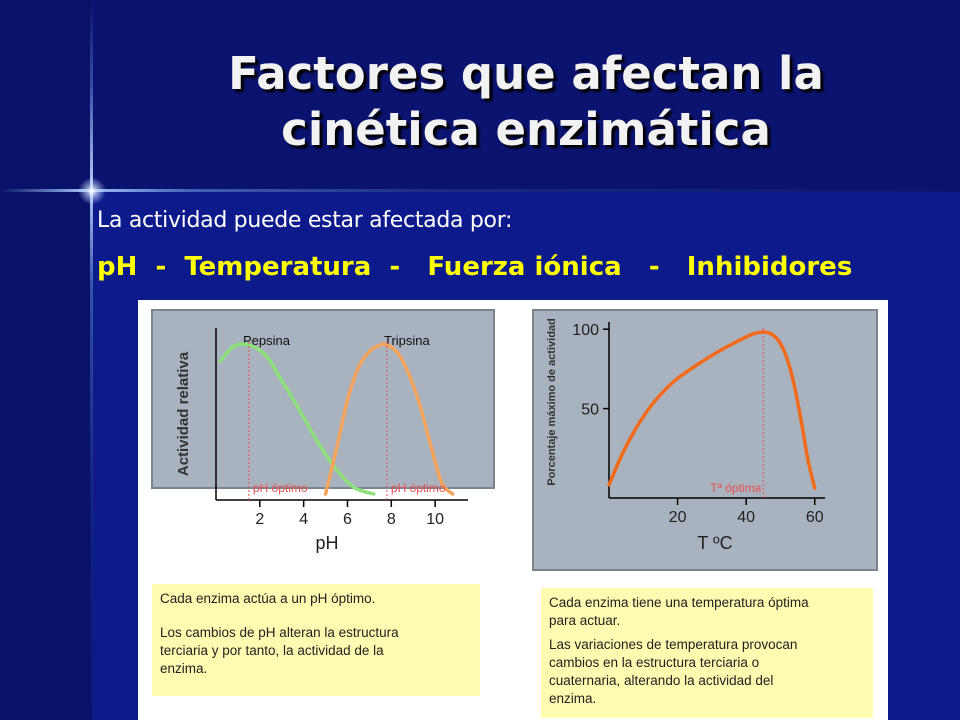 The image size is (960, 720). I want to click on temperature-note-line-4: cambios en la estructura terciaria o, so click(654, 662).